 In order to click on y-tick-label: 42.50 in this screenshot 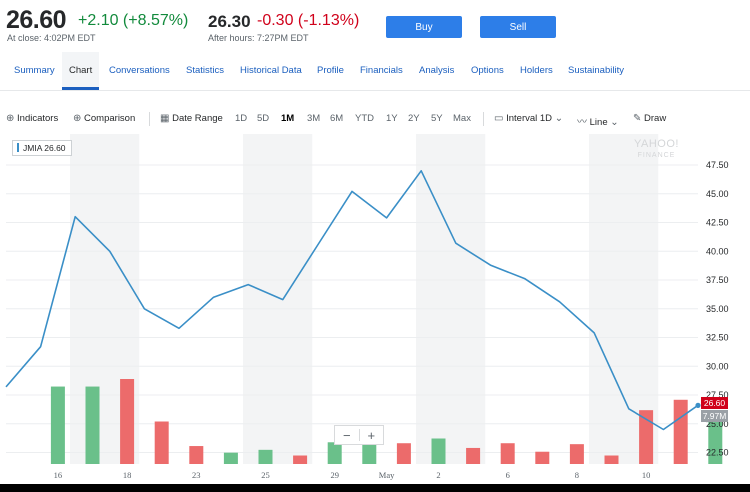, I will do `click(717, 223)`.